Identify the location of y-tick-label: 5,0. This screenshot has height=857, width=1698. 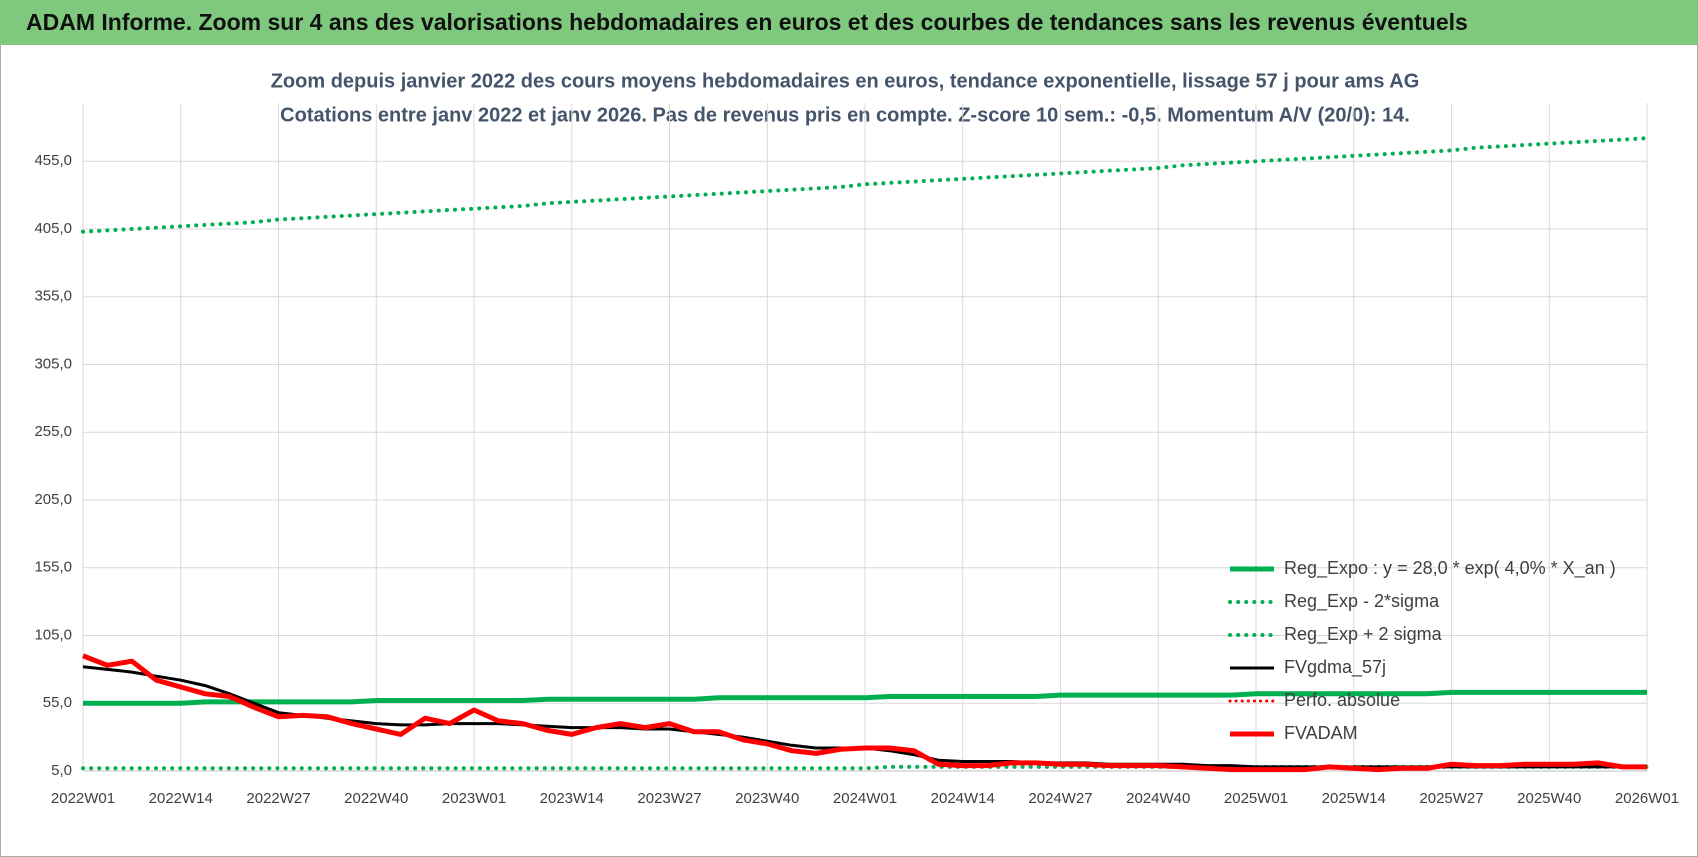
(61, 770).